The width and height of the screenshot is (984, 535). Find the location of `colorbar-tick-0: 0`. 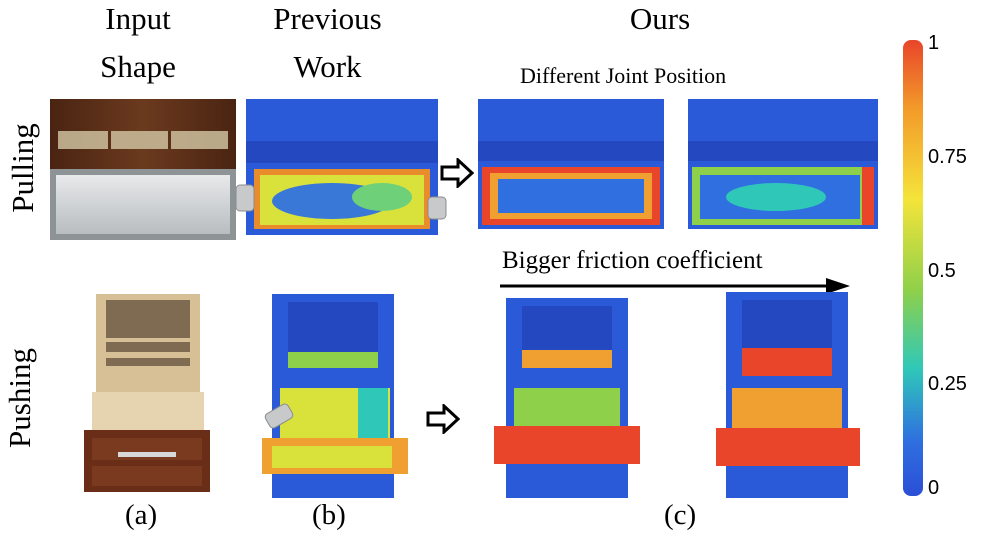

colorbar-tick-0: 0 is located at coordinates (934, 488).